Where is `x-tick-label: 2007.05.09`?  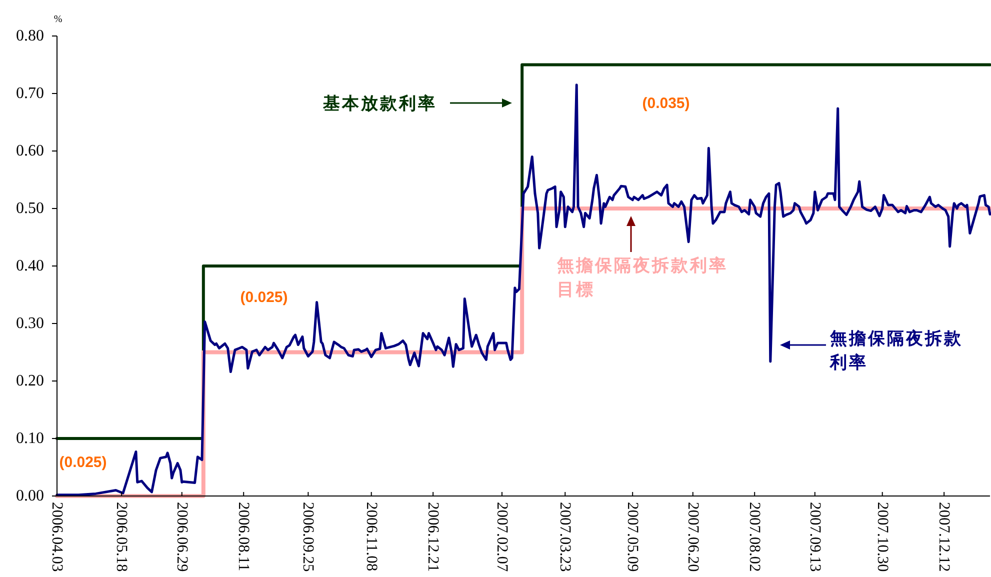 x-tick-label: 2007.05.09 is located at coordinates (633, 537).